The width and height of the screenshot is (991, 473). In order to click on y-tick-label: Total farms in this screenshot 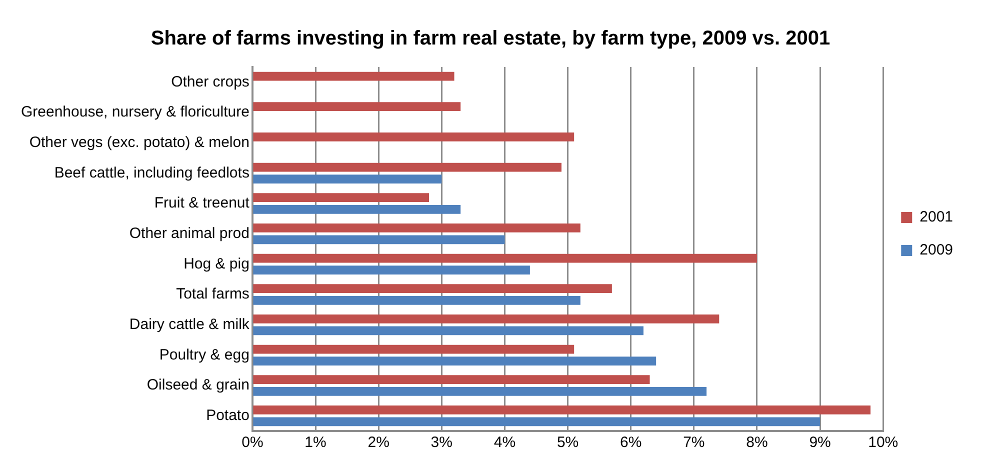, I will do `click(213, 294)`.